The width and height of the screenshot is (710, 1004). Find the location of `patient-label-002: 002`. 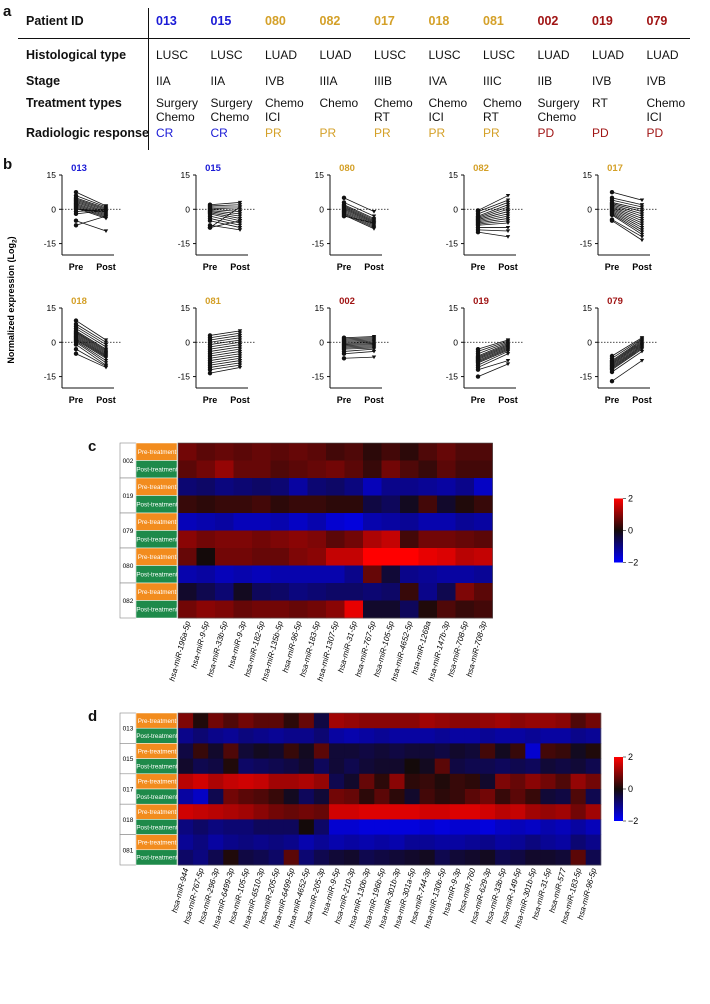

patient-label-002: 002 is located at coordinates (128, 461).